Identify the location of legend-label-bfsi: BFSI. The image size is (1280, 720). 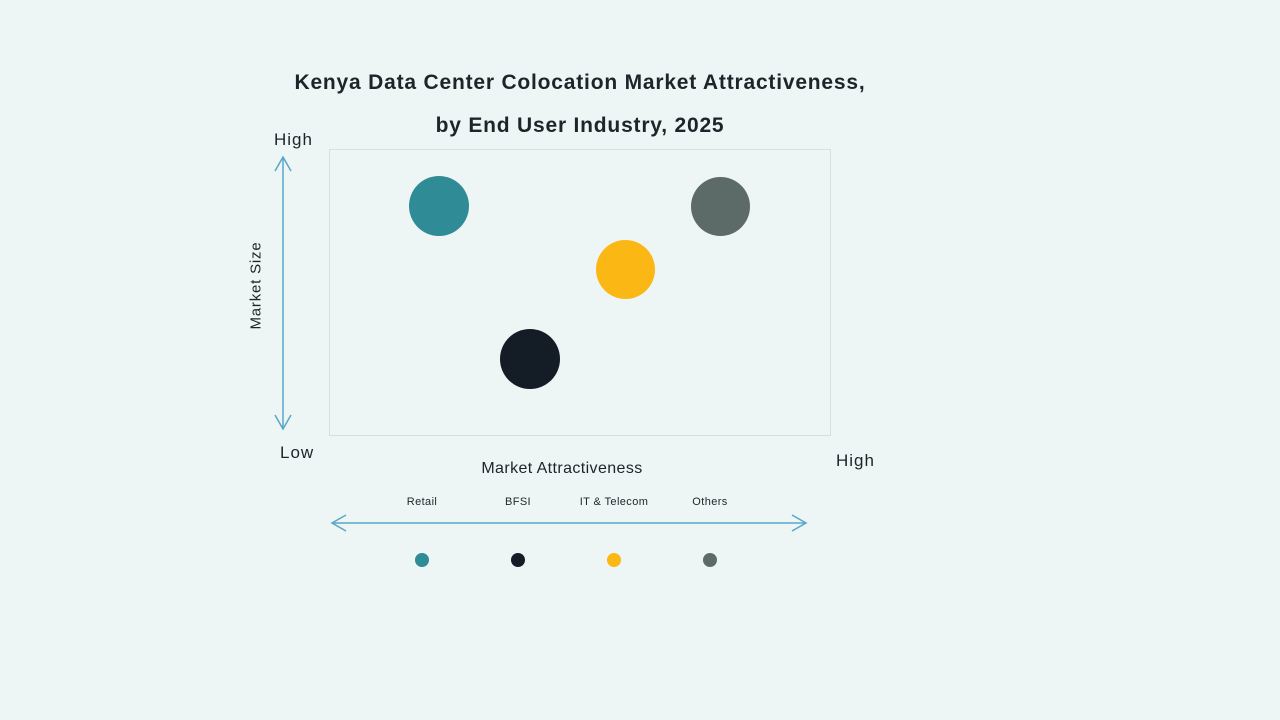
(518, 502).